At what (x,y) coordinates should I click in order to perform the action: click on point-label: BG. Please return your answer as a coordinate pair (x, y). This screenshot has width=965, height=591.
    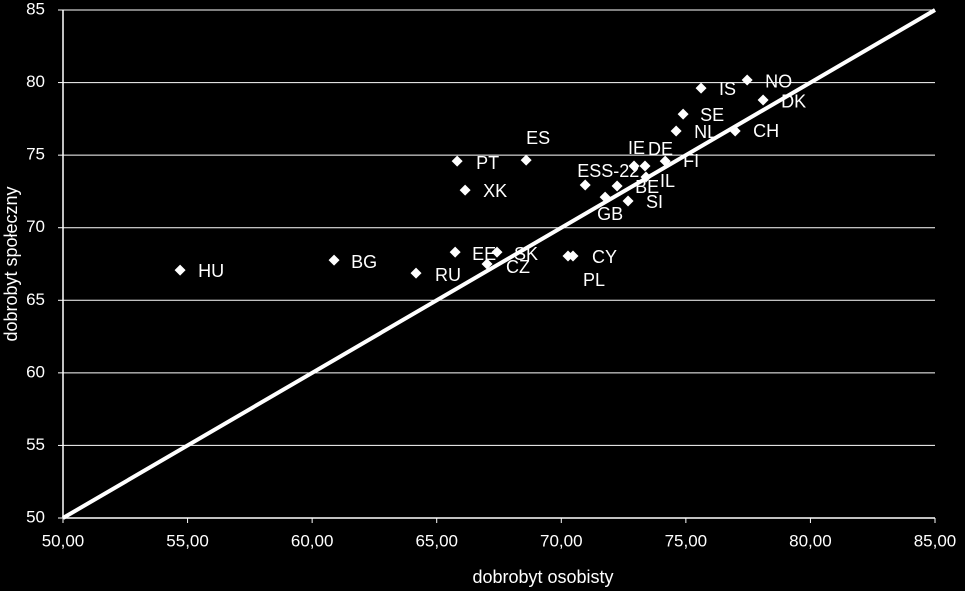
    Looking at the image, I should click on (364, 262).